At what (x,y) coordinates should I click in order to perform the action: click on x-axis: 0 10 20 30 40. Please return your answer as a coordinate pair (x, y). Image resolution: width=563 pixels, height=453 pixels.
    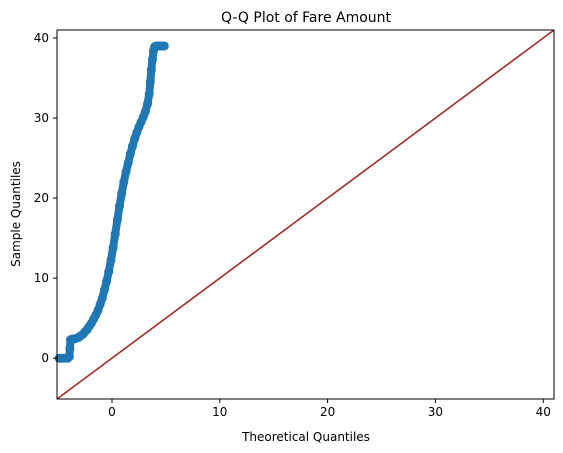
    Looking at the image, I should click on (329, 409).